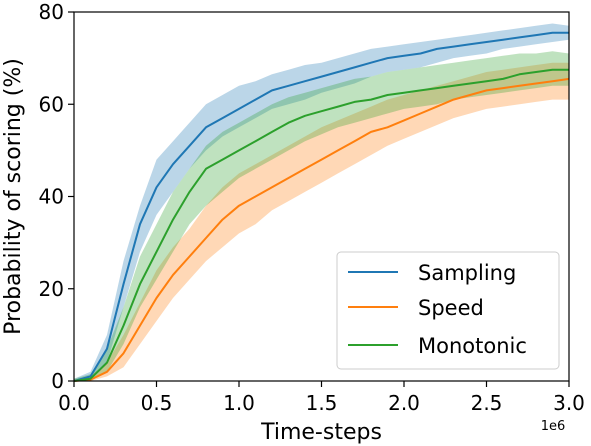  I want to click on legend-label-sampling: Sampling, so click(467, 273).